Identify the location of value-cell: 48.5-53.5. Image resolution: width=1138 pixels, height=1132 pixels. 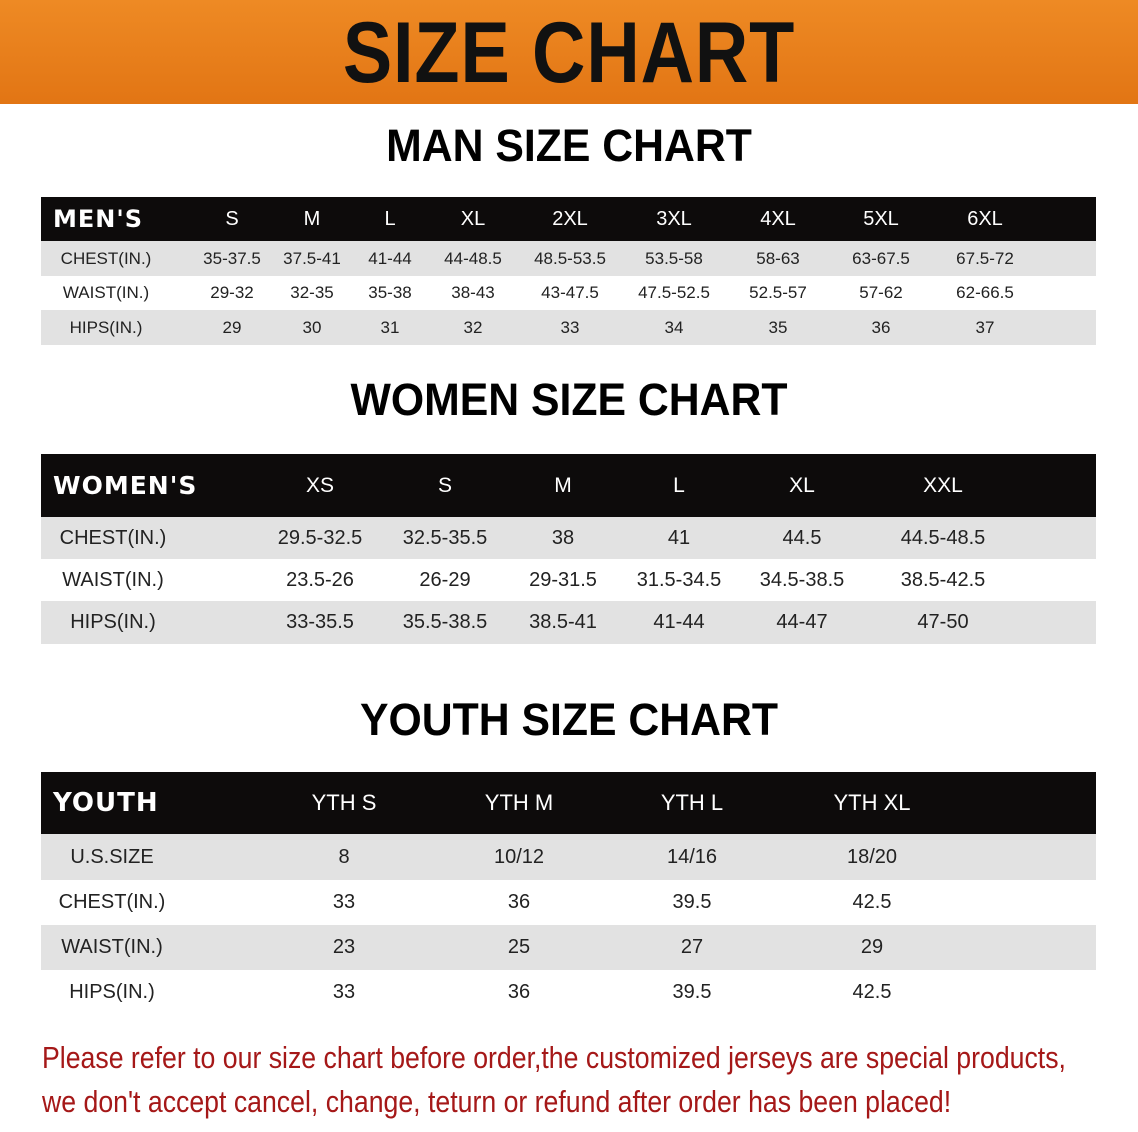
(570, 258).